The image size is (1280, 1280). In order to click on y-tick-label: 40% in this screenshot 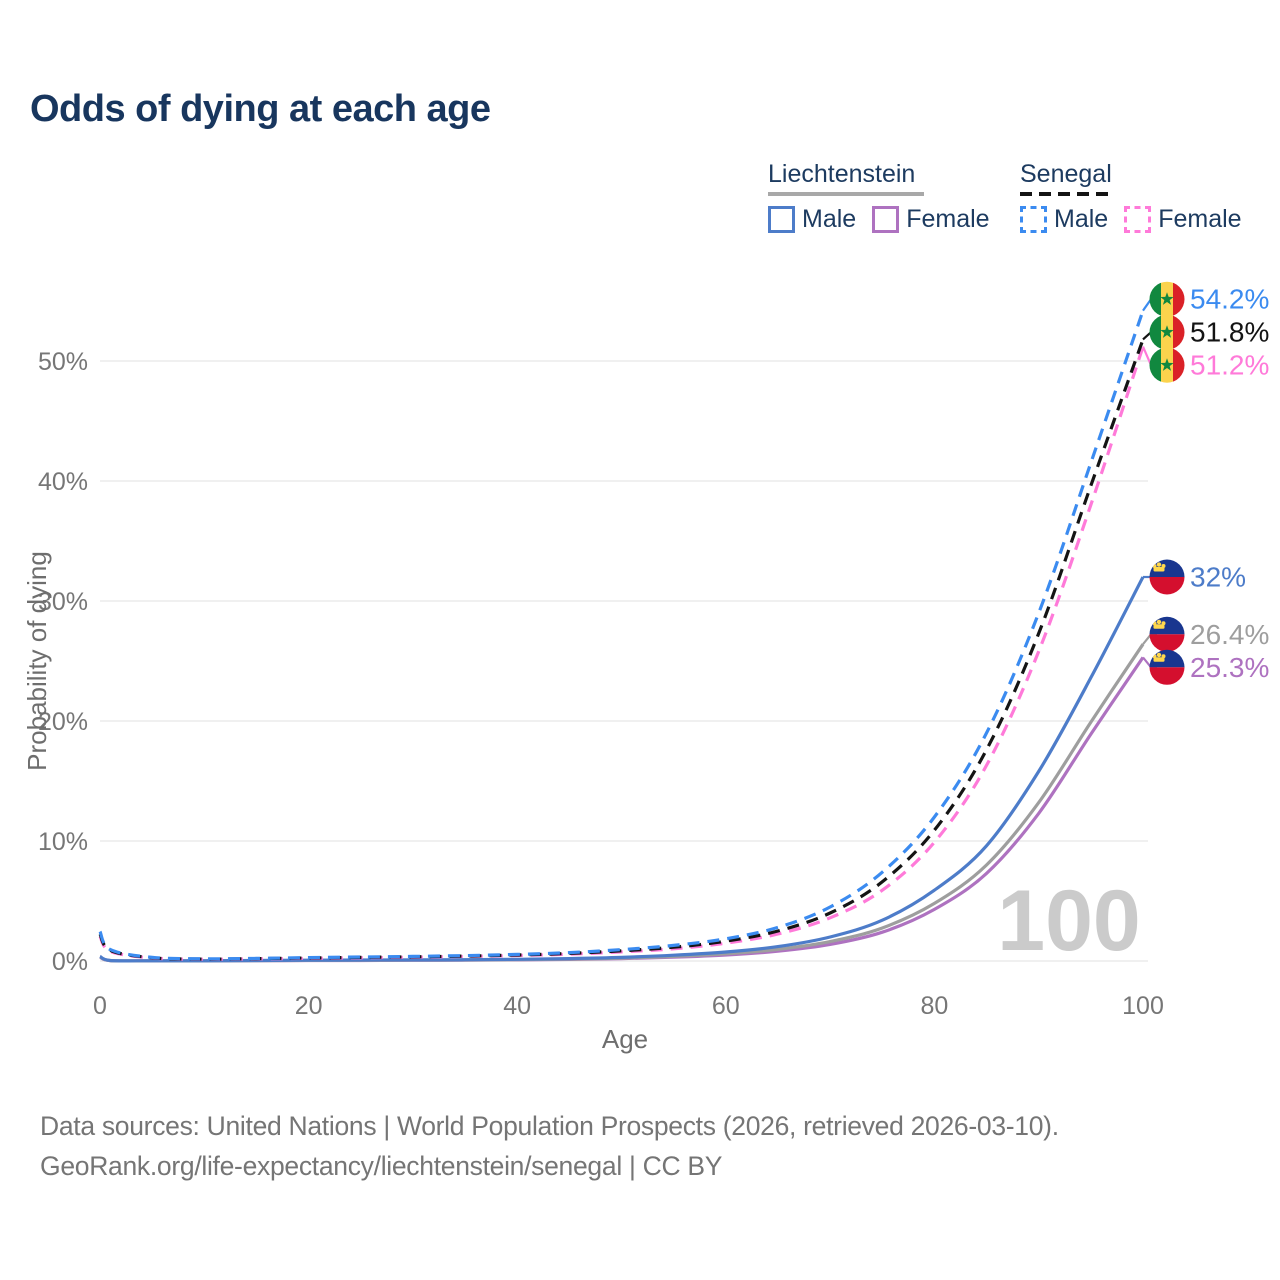, I will do `click(63, 482)`.